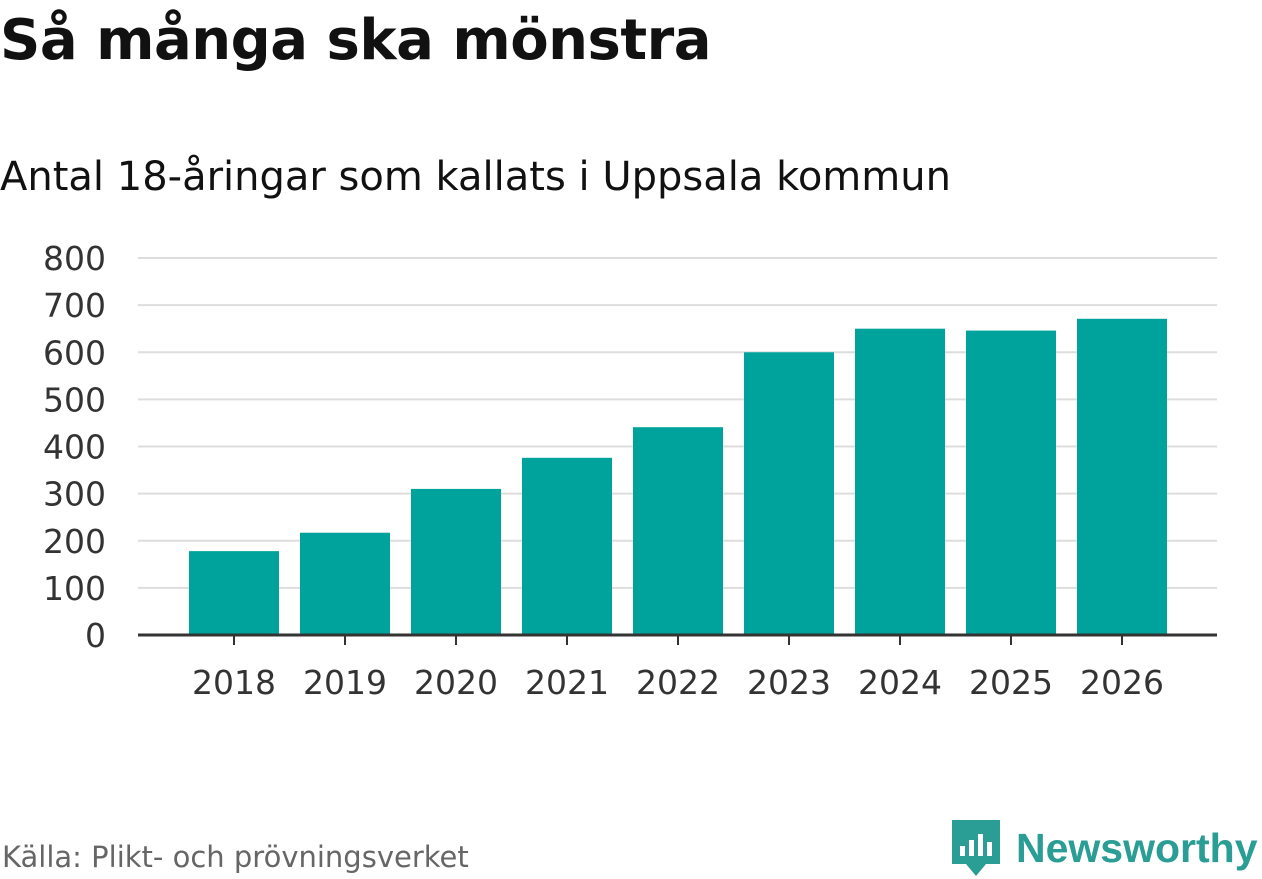 The height and width of the screenshot is (879, 1262). What do you see at coordinates (234, 682) in the screenshot?
I see `x-tick-label: 2018` at bounding box center [234, 682].